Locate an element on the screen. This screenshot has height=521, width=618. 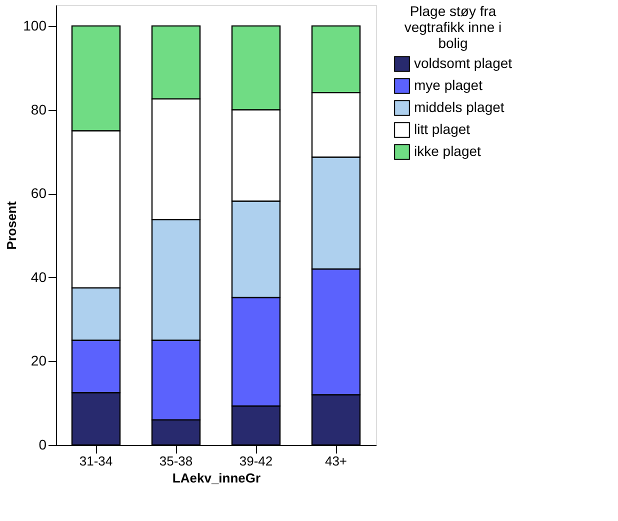
y-tick-label: 100 is located at coordinates (35, 25).